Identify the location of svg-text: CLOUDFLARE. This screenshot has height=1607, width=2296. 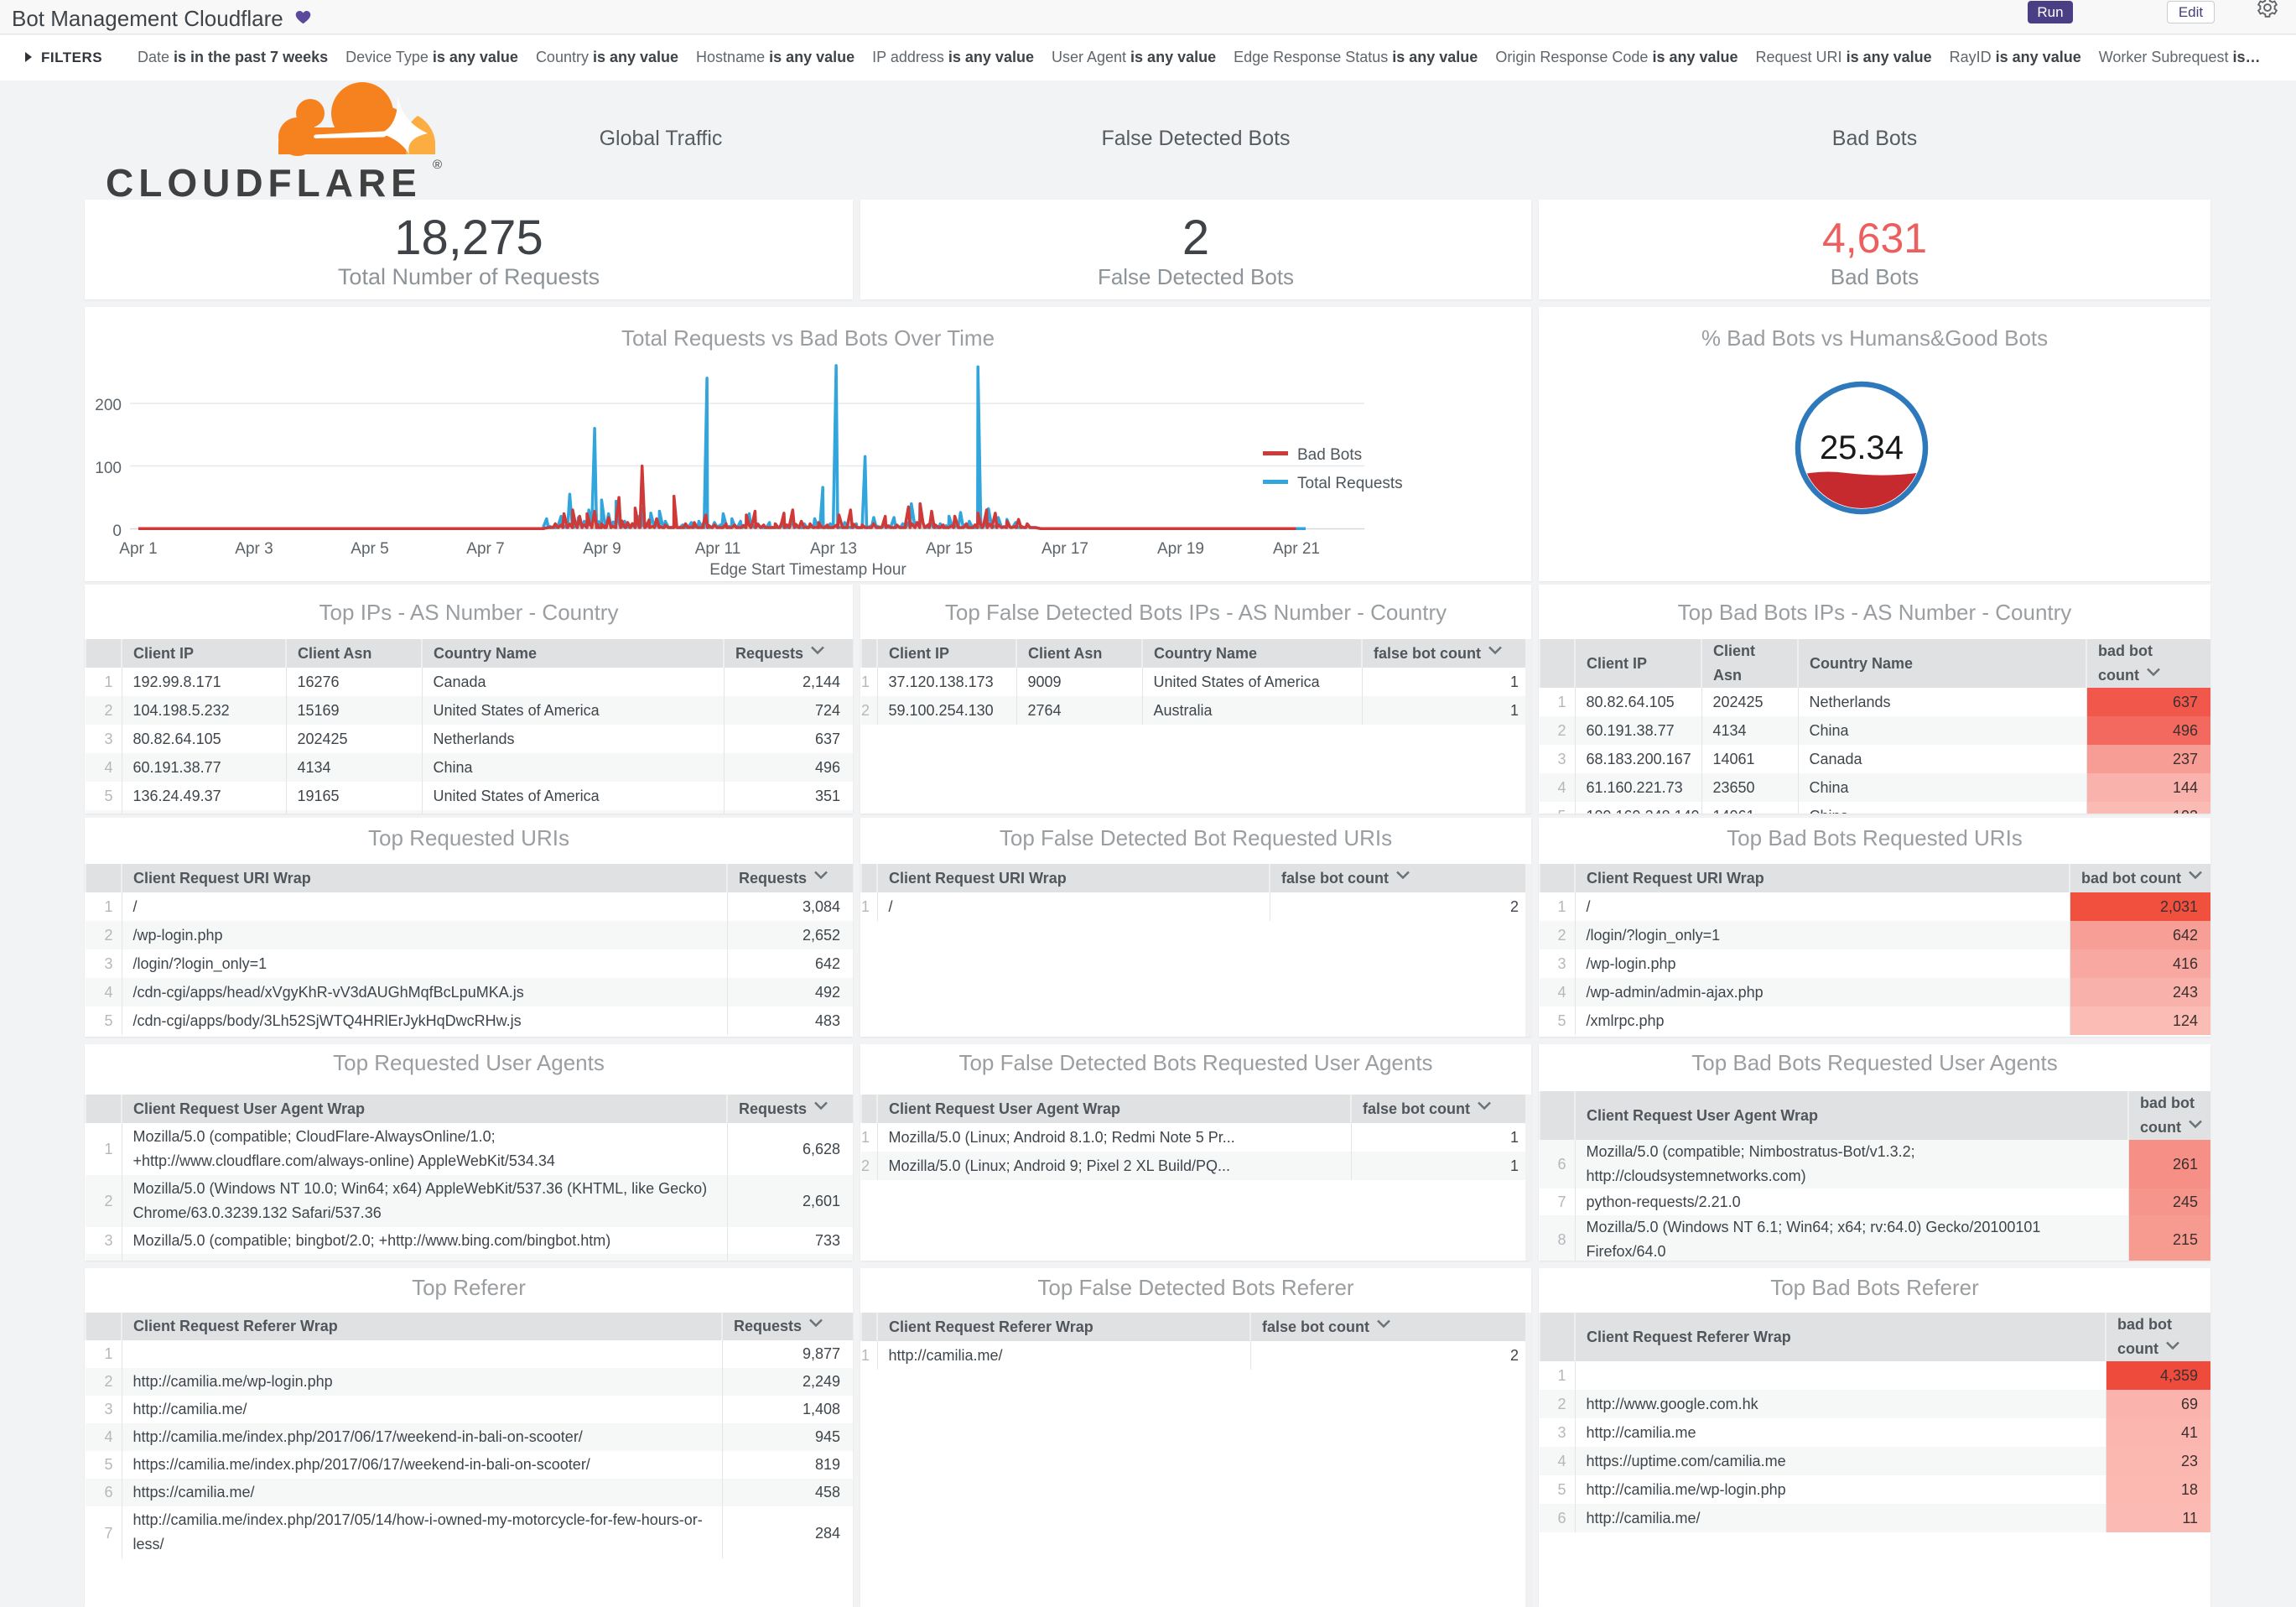
(264, 182).